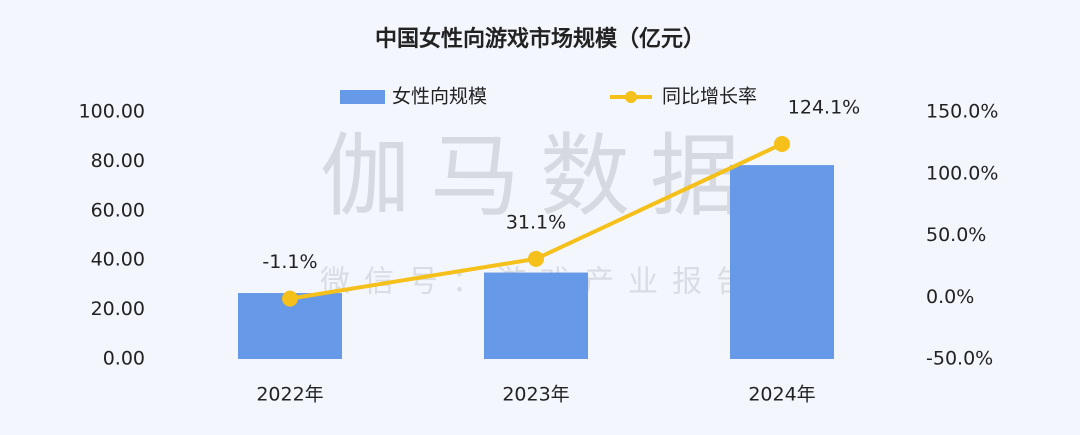 Image resolution: width=1080 pixels, height=435 pixels. Describe the element at coordinates (118, 210) in the screenshot. I see `y-tick-label: 60.00` at that location.